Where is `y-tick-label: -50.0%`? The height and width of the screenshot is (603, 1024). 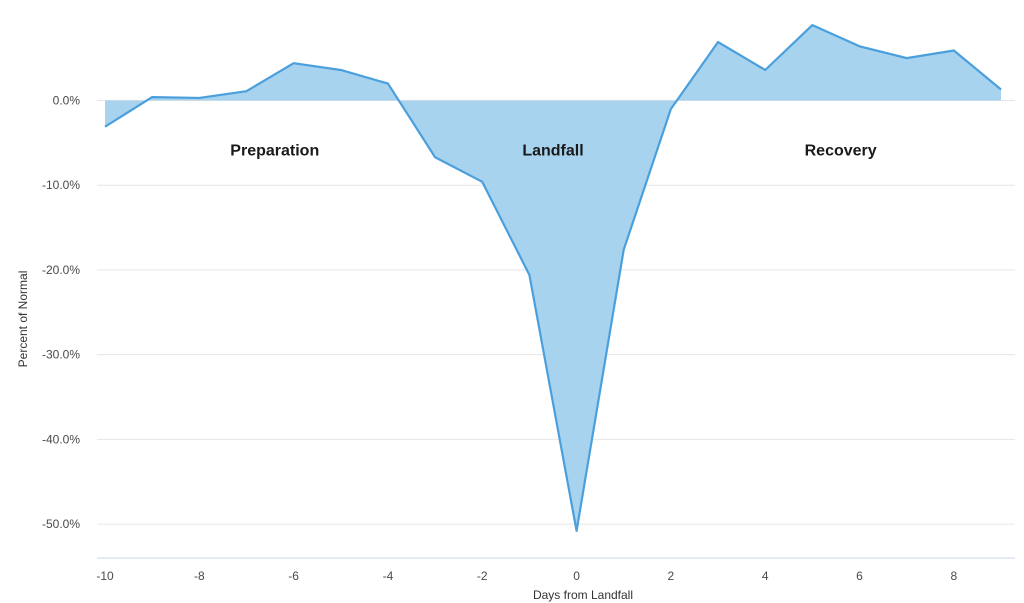
y-tick-label: -50.0% is located at coordinates (61, 524).